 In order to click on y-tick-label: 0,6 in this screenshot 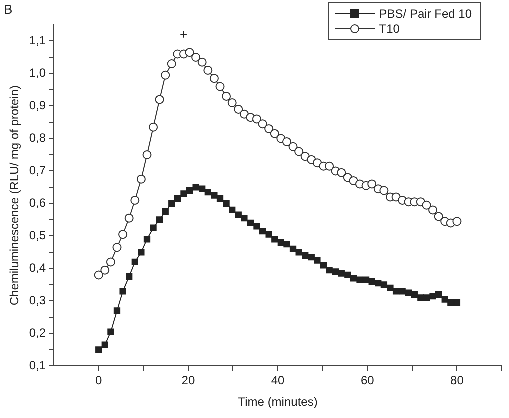, I will do `click(37, 203)`.